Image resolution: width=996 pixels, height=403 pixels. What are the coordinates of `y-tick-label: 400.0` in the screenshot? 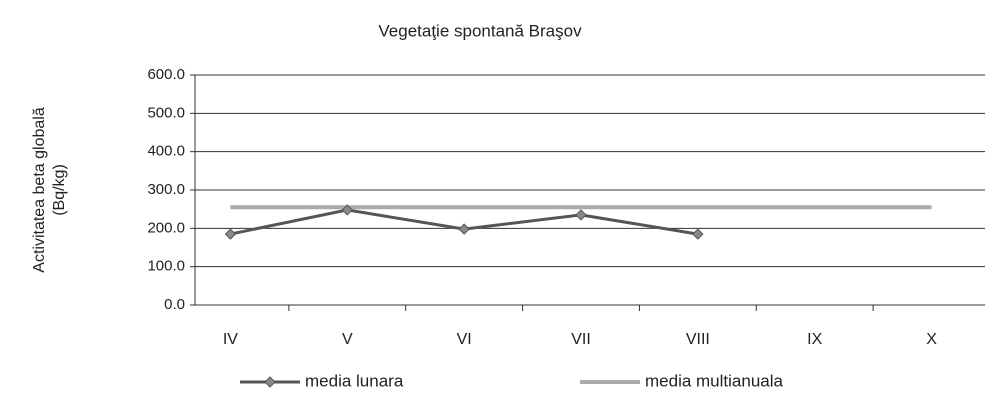 It's located at (166, 151).